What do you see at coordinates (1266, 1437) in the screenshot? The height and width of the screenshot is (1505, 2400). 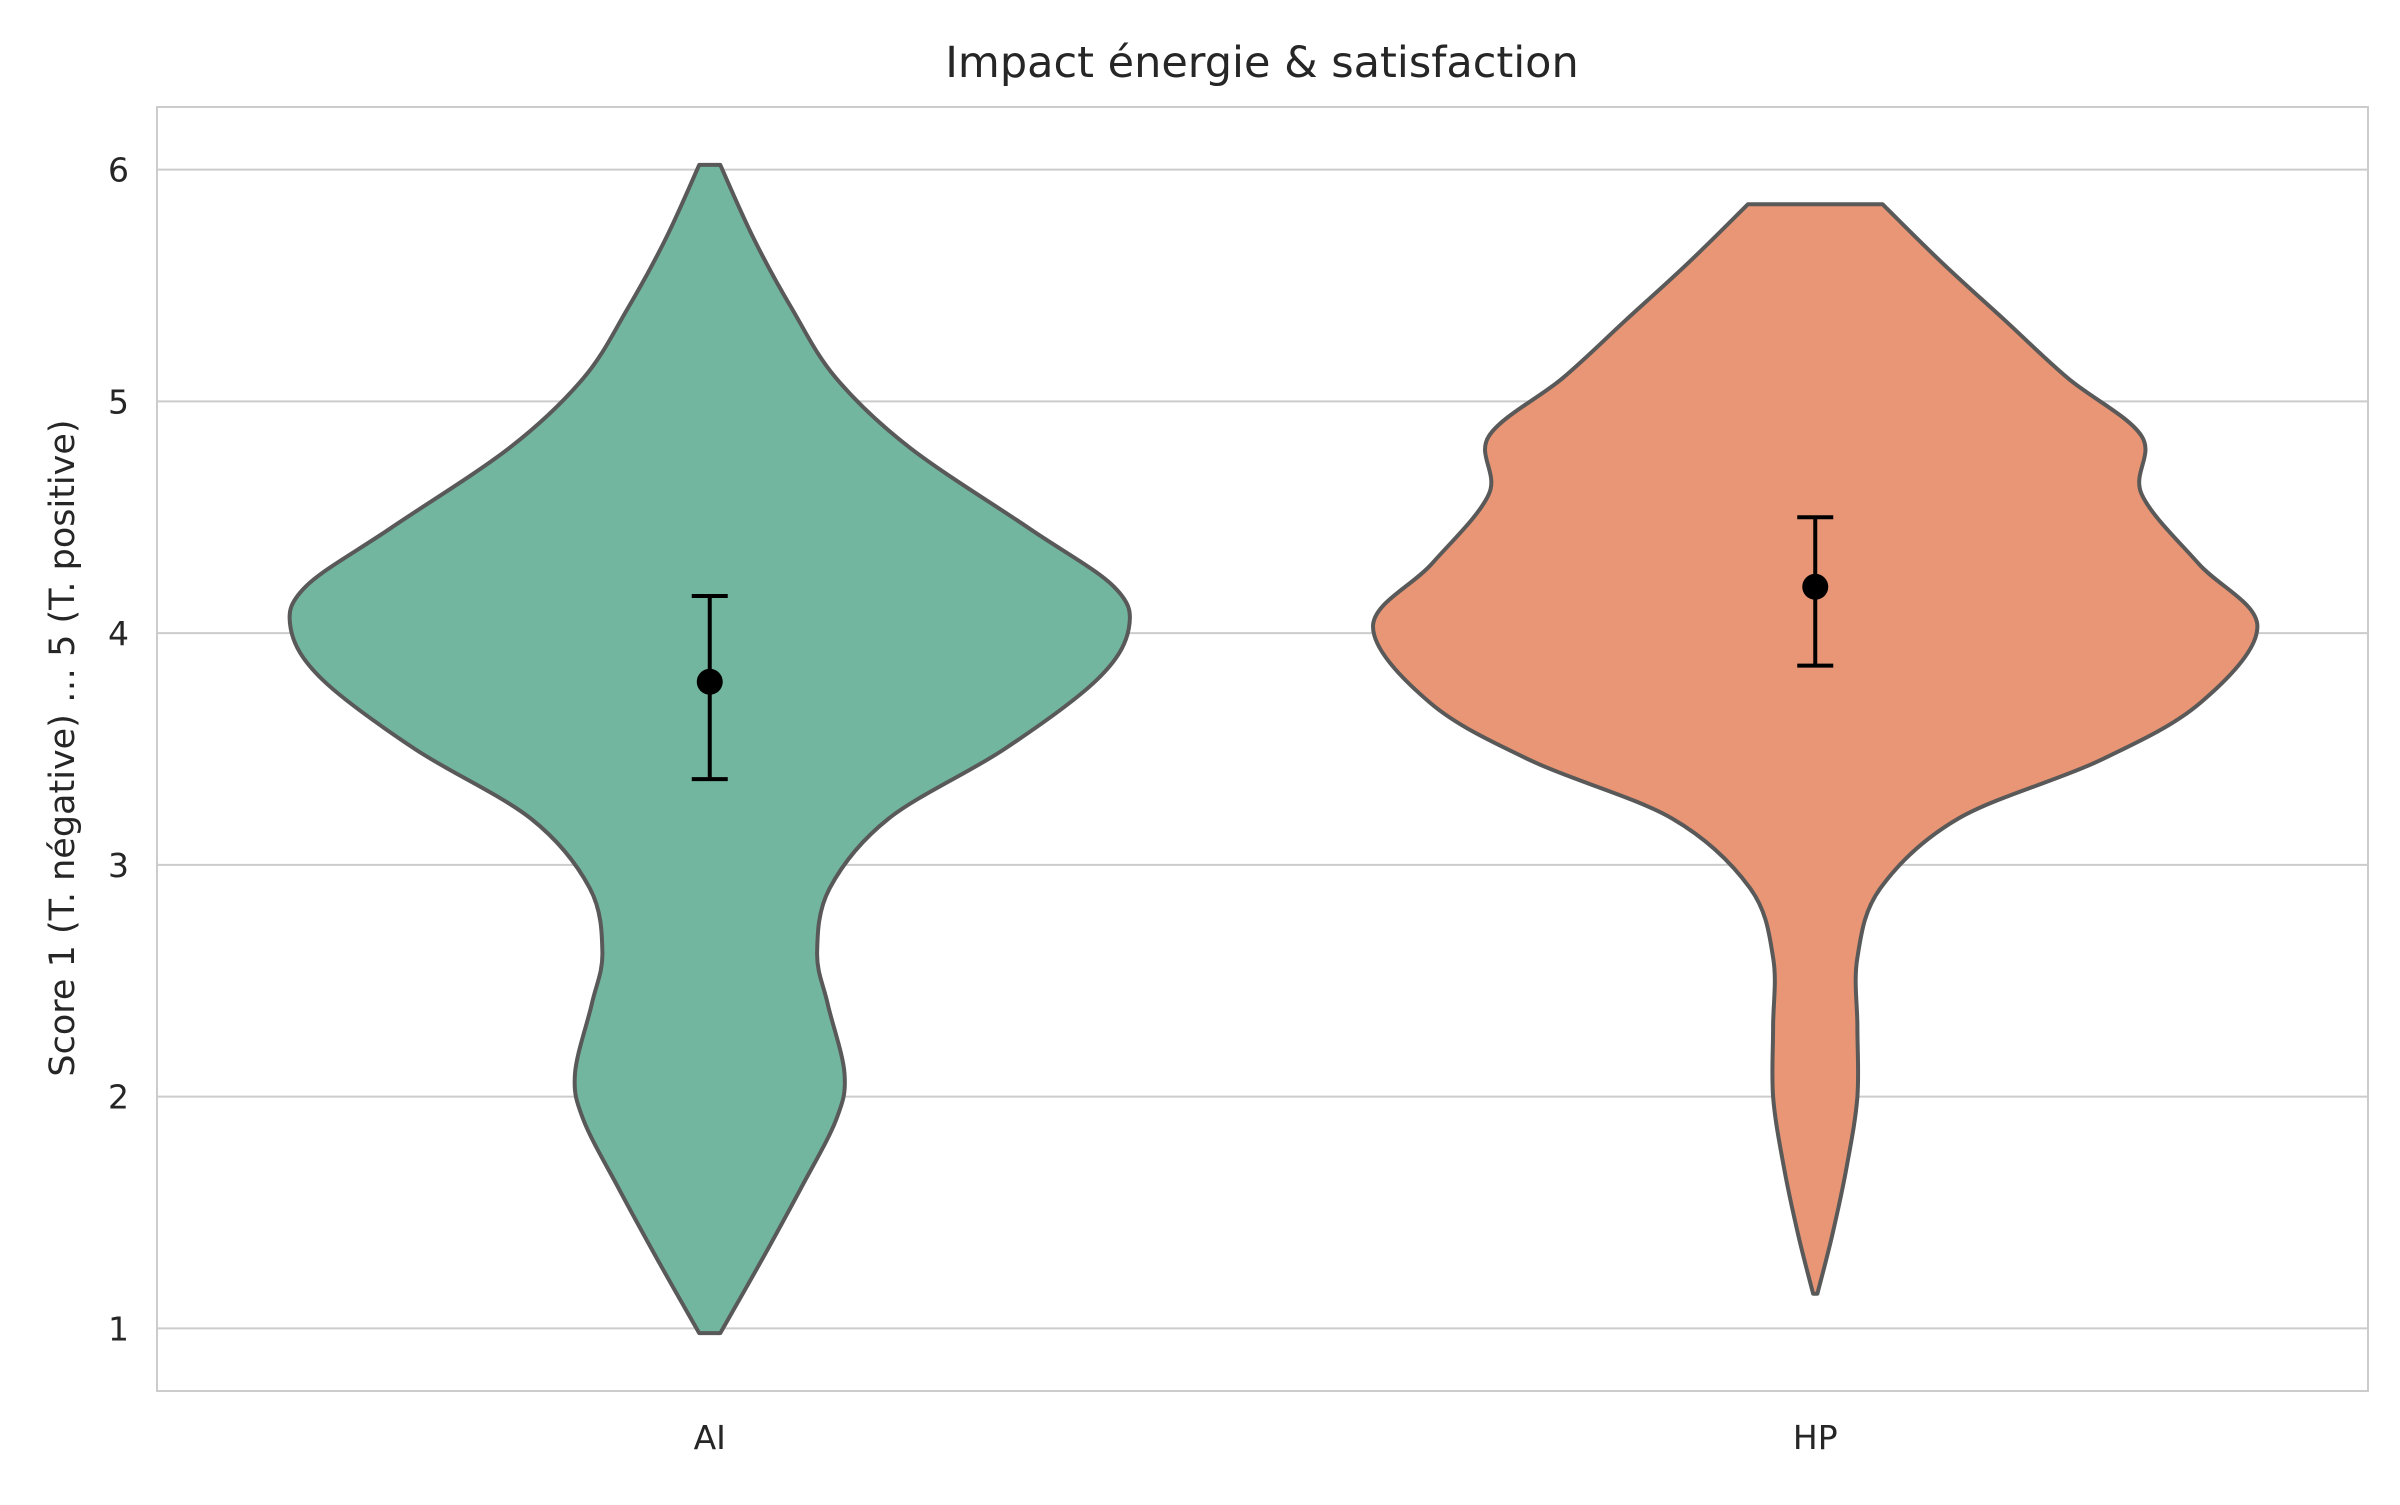 I see `x-tick-labels: AI HP` at bounding box center [1266, 1437].